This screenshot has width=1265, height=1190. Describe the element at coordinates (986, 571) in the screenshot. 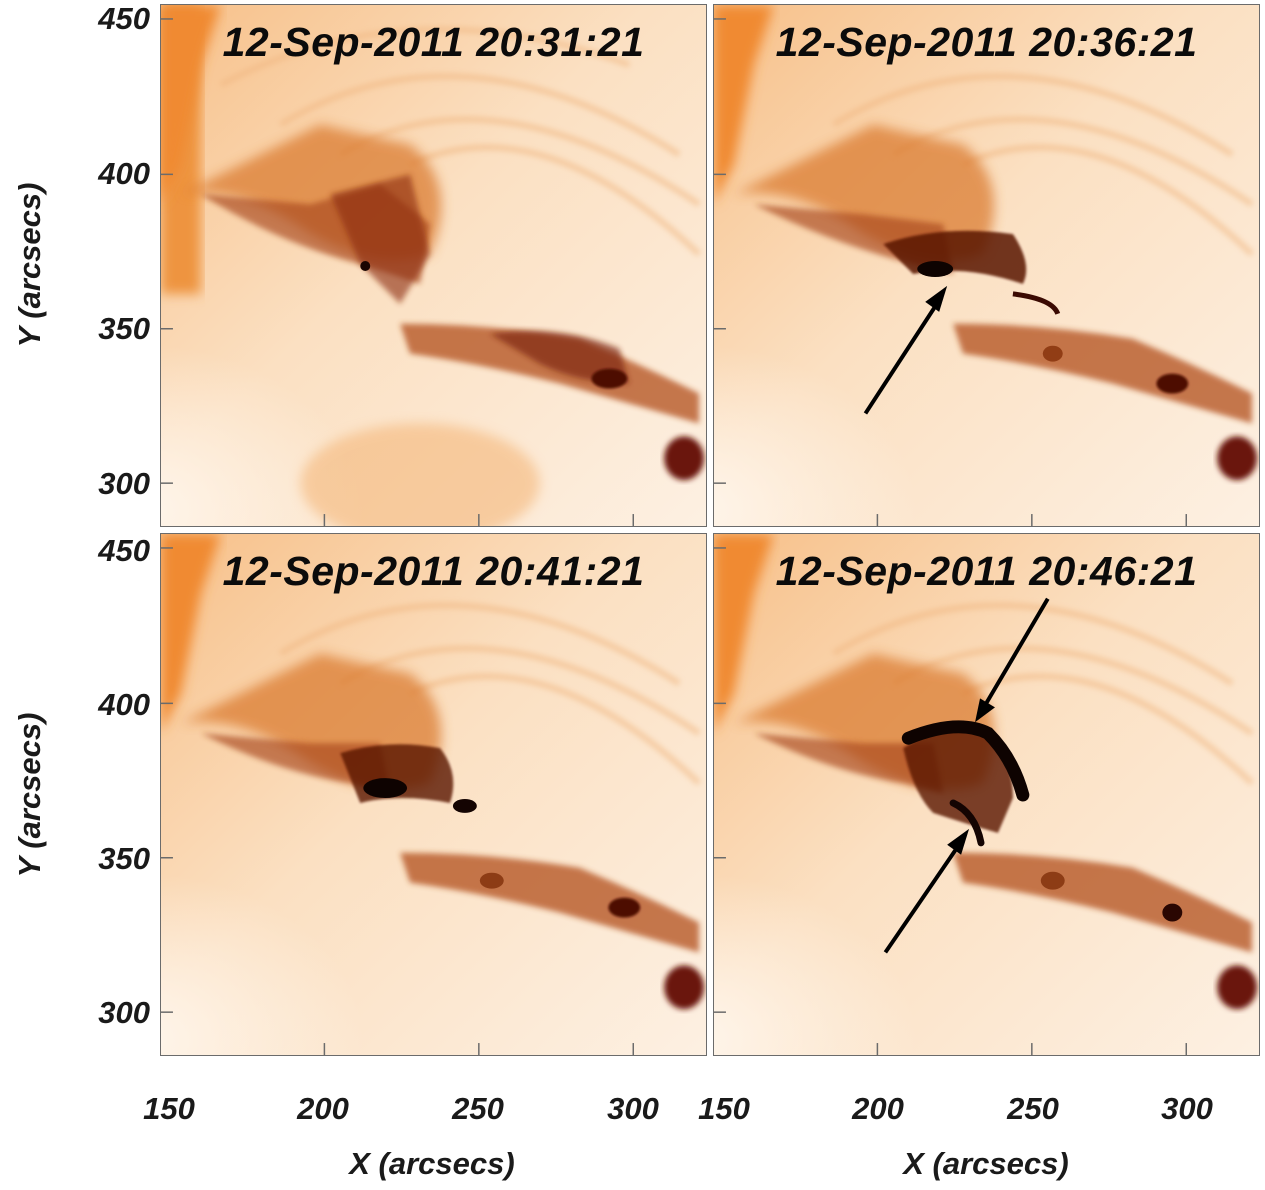

I see `timestamp-label: 12-Sep-2011 20:46:21` at that location.